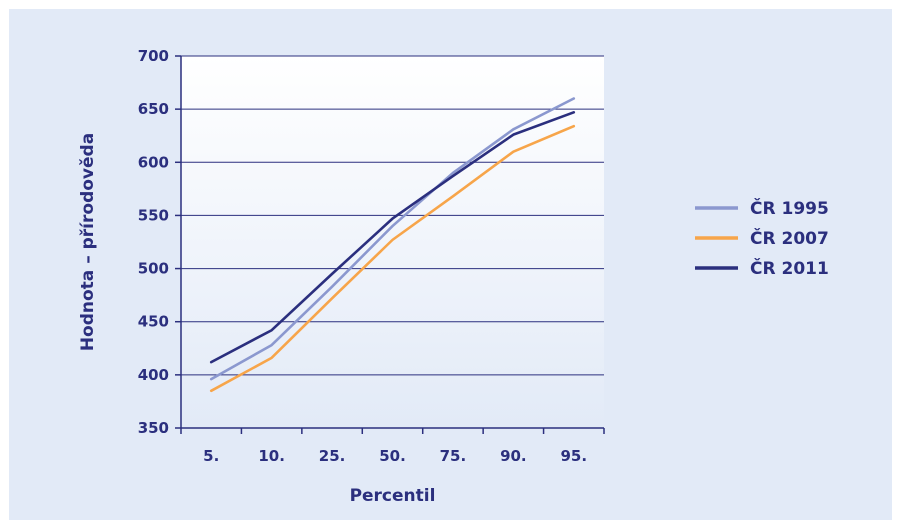  What do you see at coordinates (153, 375) in the screenshot?
I see `y-tick-label: 400` at bounding box center [153, 375].